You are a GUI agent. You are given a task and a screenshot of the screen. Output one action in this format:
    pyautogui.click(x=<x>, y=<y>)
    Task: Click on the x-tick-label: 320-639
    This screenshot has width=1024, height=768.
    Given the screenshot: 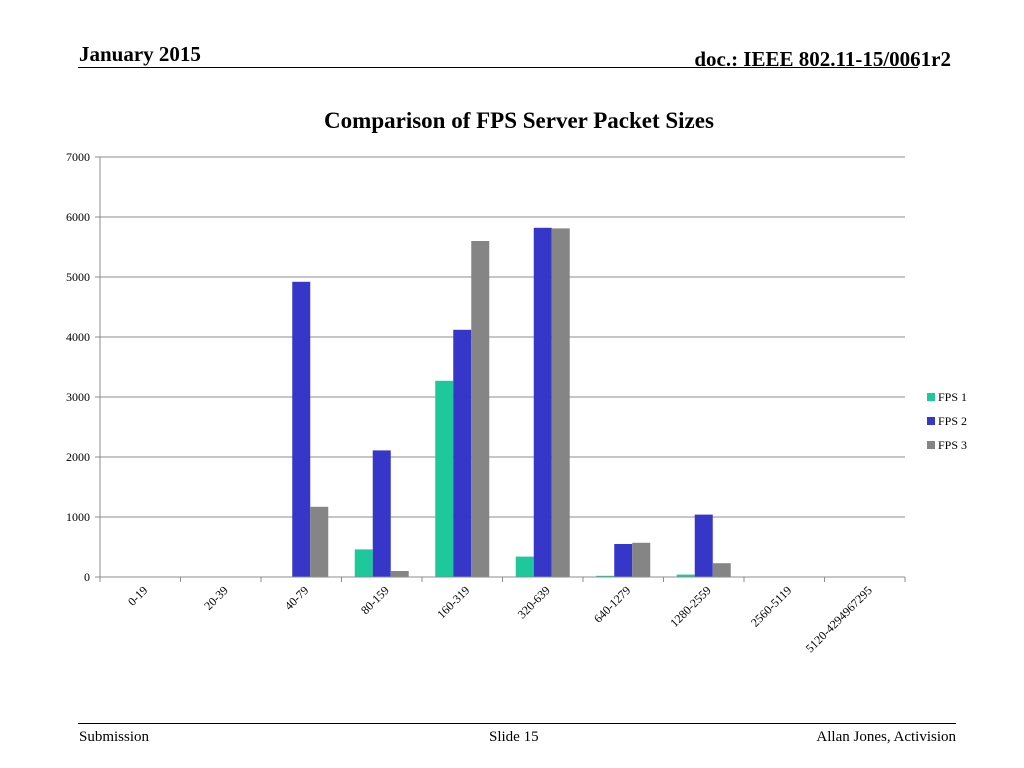 What is the action you would take?
    pyautogui.click(x=534, y=602)
    